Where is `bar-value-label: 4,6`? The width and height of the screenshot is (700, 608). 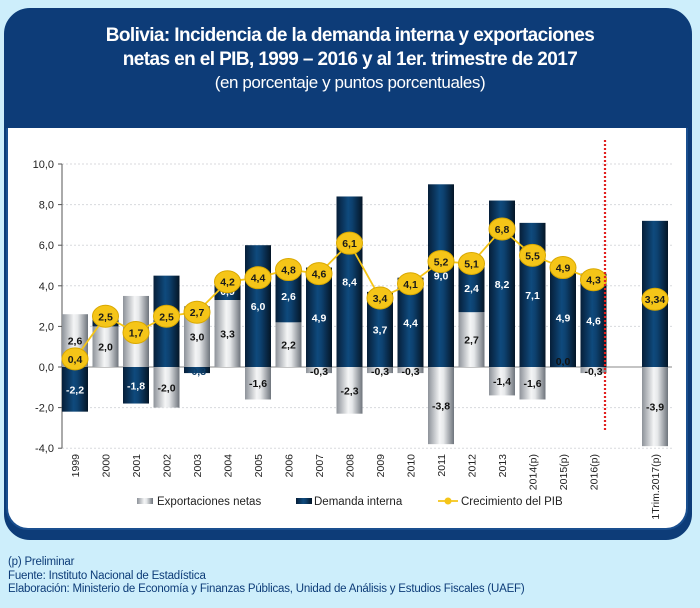
bar-value-label: 4,6 is located at coordinates (593, 321).